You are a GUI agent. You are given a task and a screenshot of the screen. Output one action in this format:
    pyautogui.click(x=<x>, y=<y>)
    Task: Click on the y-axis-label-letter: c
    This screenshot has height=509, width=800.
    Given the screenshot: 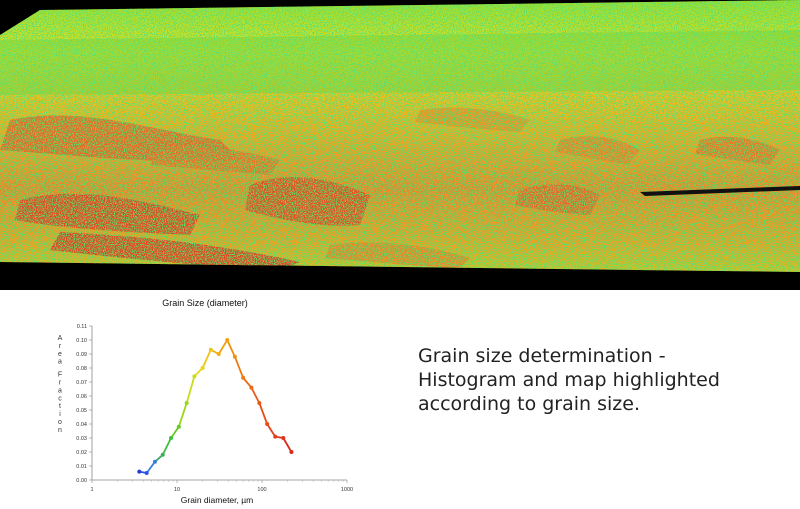 What is the action you would take?
    pyautogui.click(x=60, y=398)
    